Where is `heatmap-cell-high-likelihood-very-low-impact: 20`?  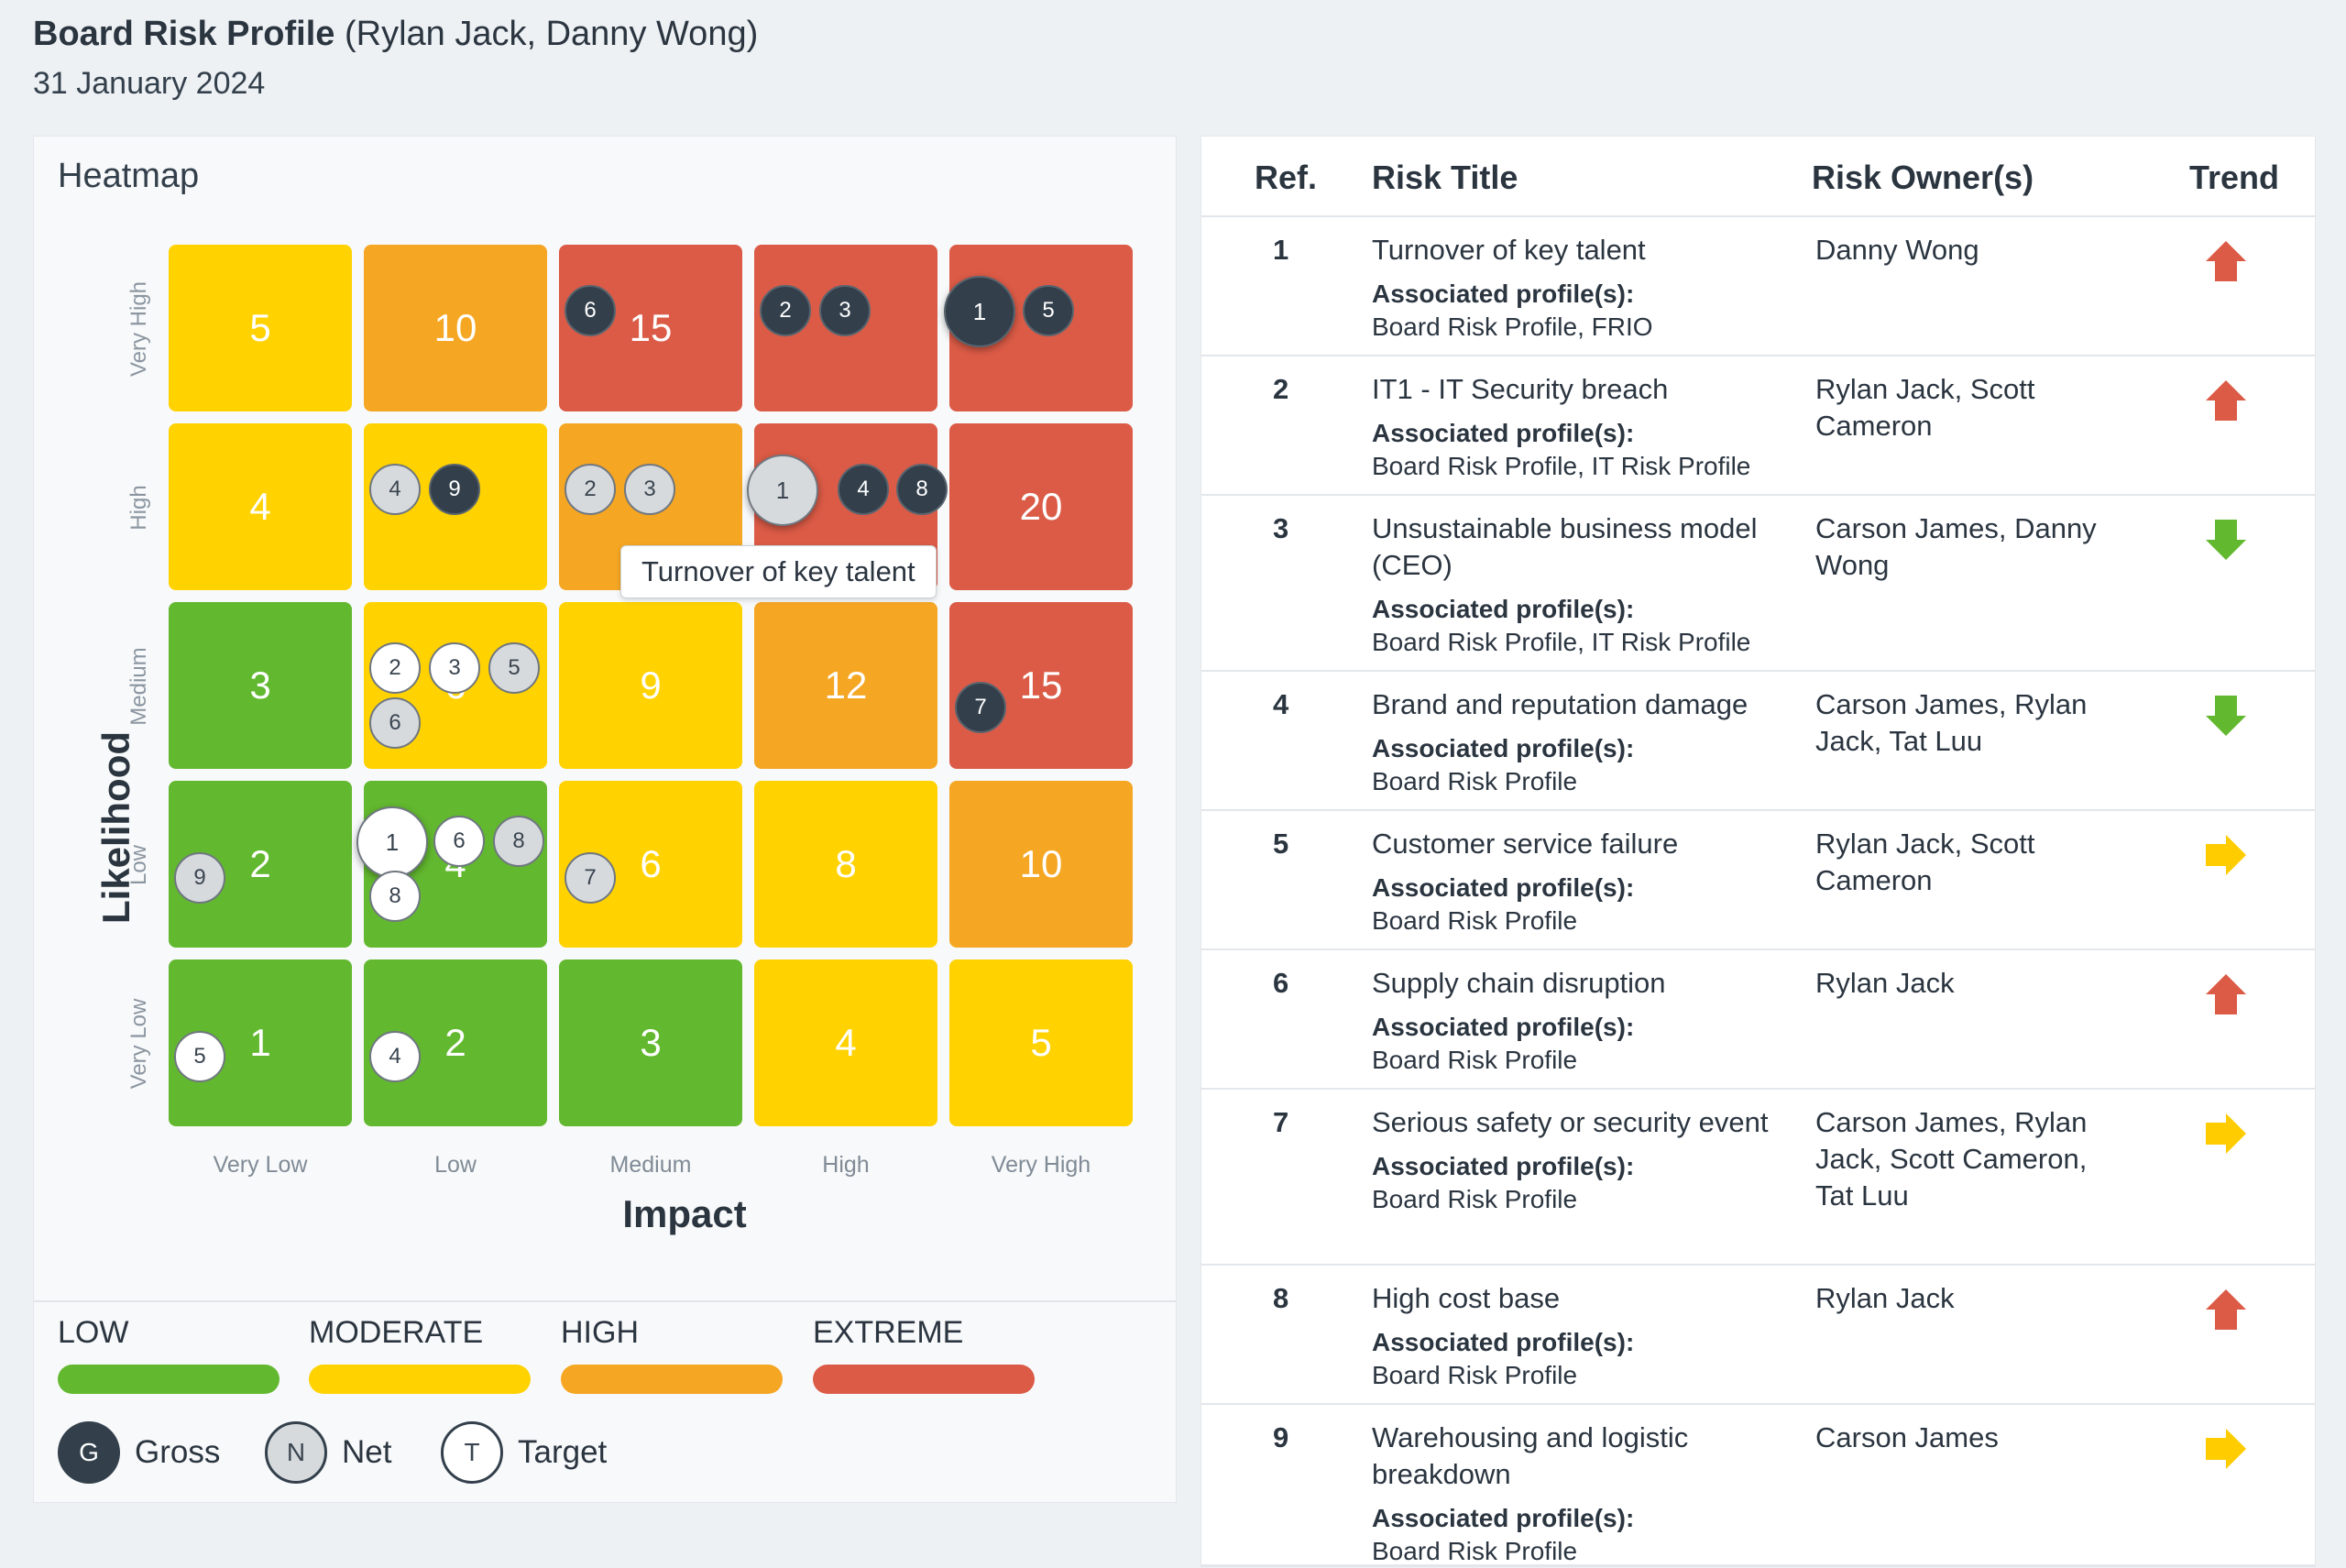 heatmap-cell-high-likelihood-very-low-impact: 20 is located at coordinates (1041, 506).